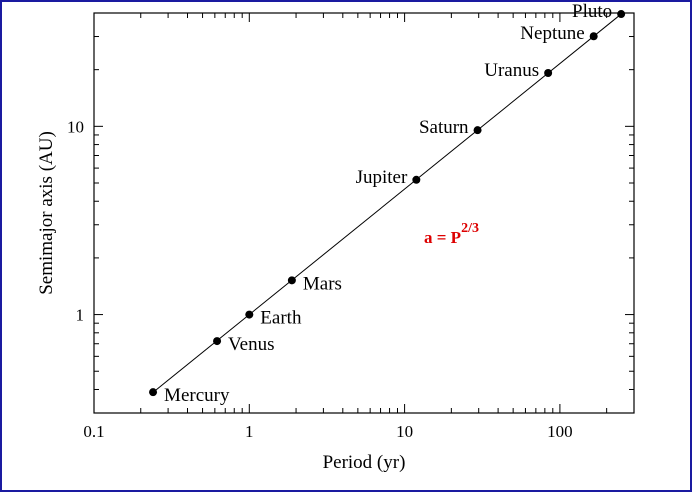  Describe the element at coordinates (552, 33) in the screenshot. I see `point-label-neptune: Neptune` at that location.